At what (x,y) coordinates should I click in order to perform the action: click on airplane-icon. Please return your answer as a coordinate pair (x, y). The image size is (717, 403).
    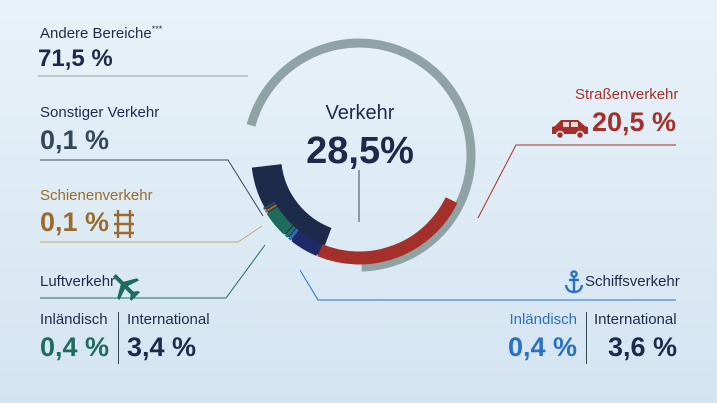
    Looking at the image, I should click on (126, 287).